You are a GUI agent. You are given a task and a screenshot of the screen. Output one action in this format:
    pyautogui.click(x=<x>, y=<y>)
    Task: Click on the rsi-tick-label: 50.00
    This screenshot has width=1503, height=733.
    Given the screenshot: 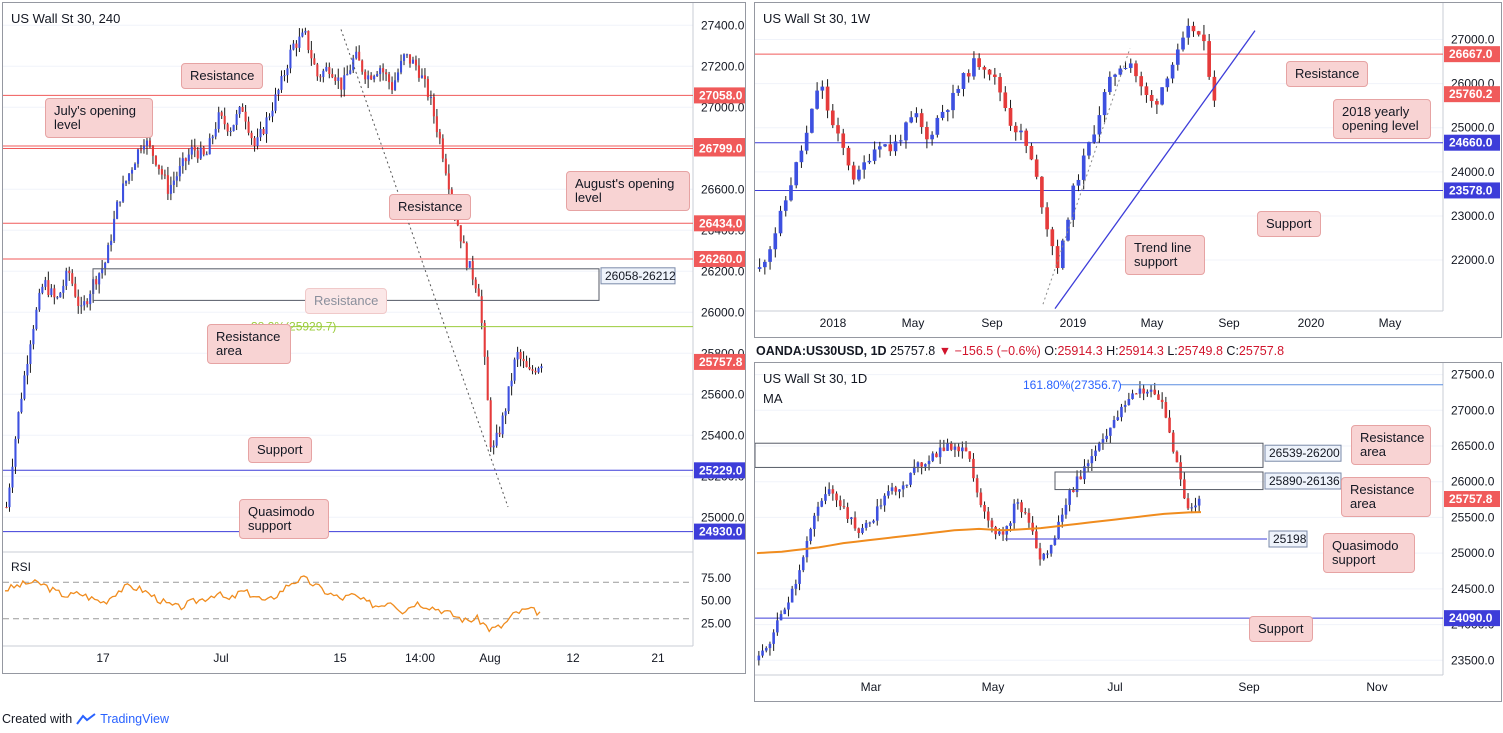 What is the action you would take?
    pyautogui.click(x=716, y=601)
    